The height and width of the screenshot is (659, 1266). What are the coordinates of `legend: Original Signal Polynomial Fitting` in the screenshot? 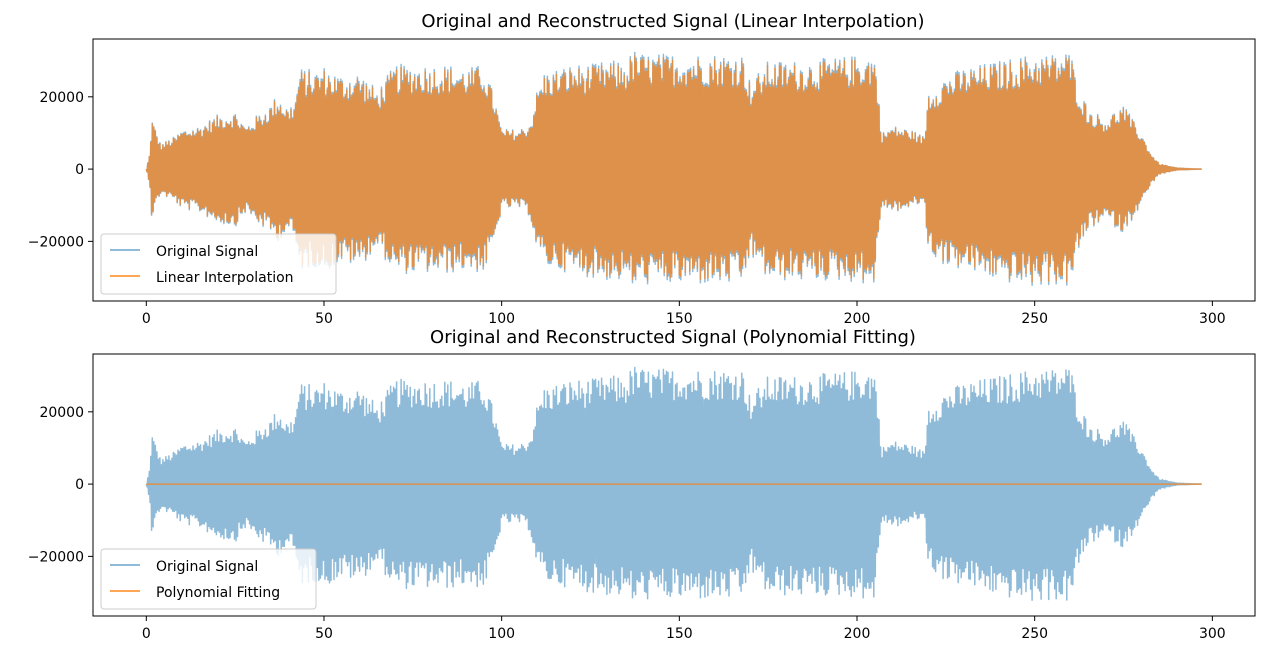 It's located at (208, 579).